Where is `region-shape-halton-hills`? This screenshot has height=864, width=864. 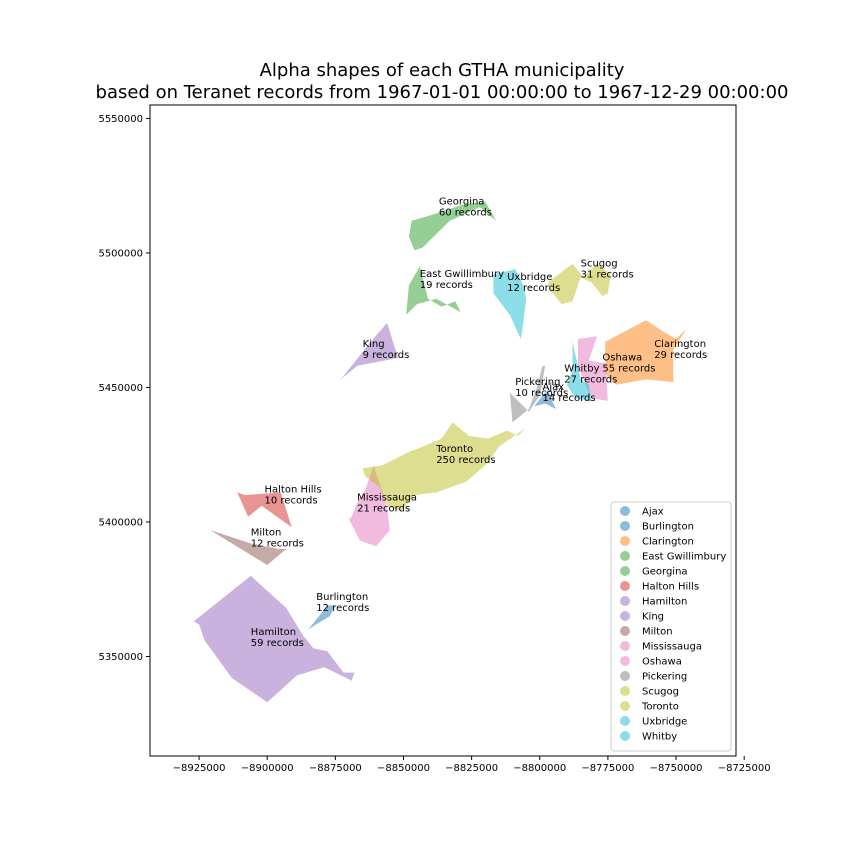 region-shape-halton-hills is located at coordinates (264, 510).